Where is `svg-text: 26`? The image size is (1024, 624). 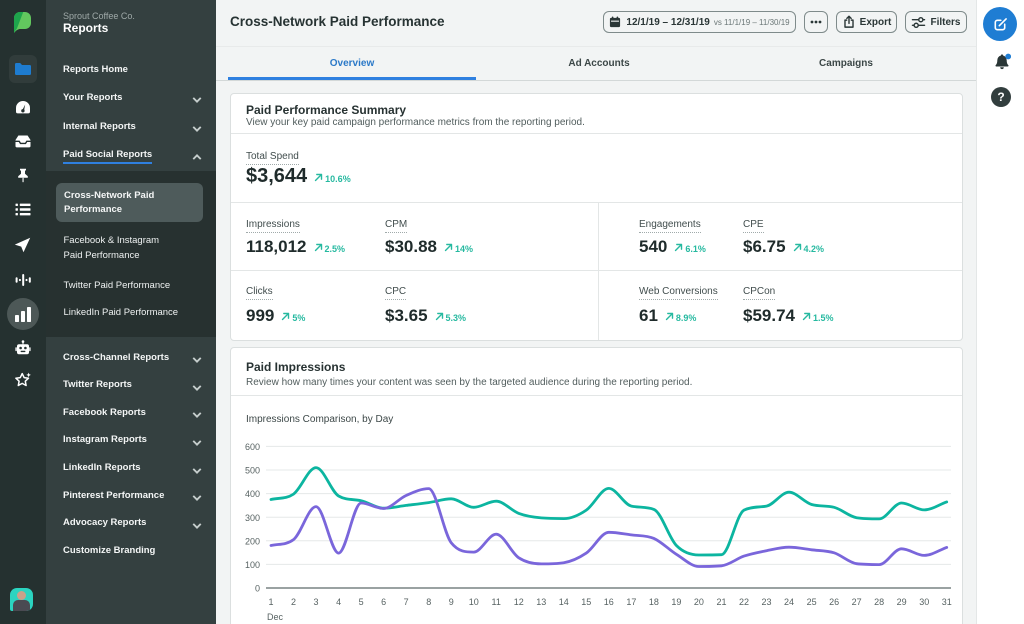 svg-text: 26 is located at coordinates (834, 602).